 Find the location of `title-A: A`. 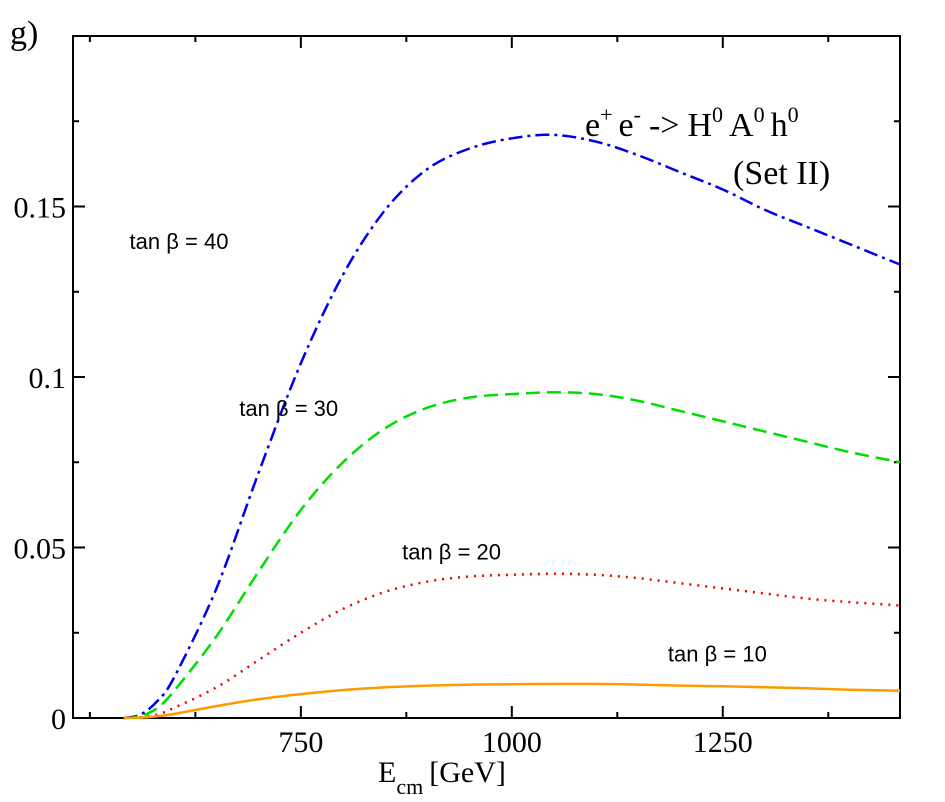

title-A: A is located at coordinates (741, 125).